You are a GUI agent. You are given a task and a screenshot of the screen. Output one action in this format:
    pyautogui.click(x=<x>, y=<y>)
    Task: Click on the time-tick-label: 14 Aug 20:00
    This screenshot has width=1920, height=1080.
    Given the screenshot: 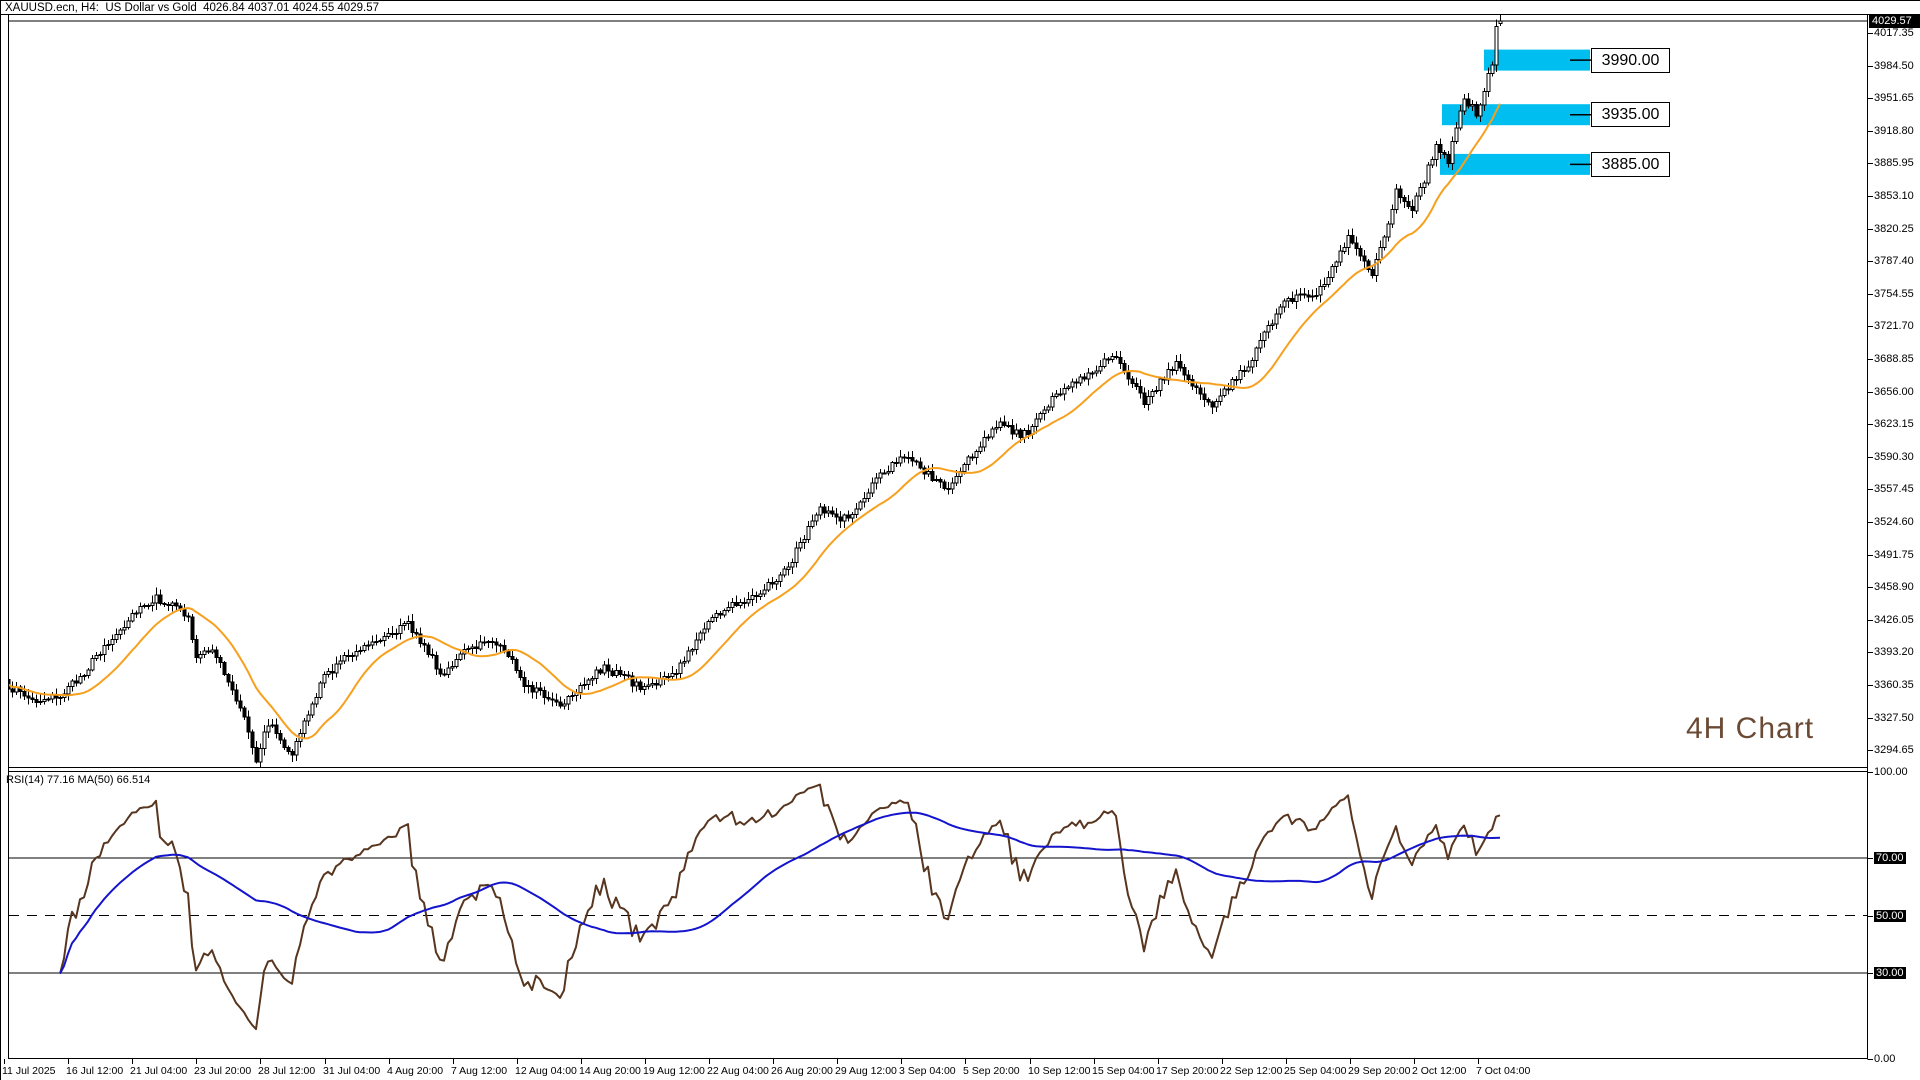 What is the action you would take?
    pyautogui.click(x=610, y=1071)
    